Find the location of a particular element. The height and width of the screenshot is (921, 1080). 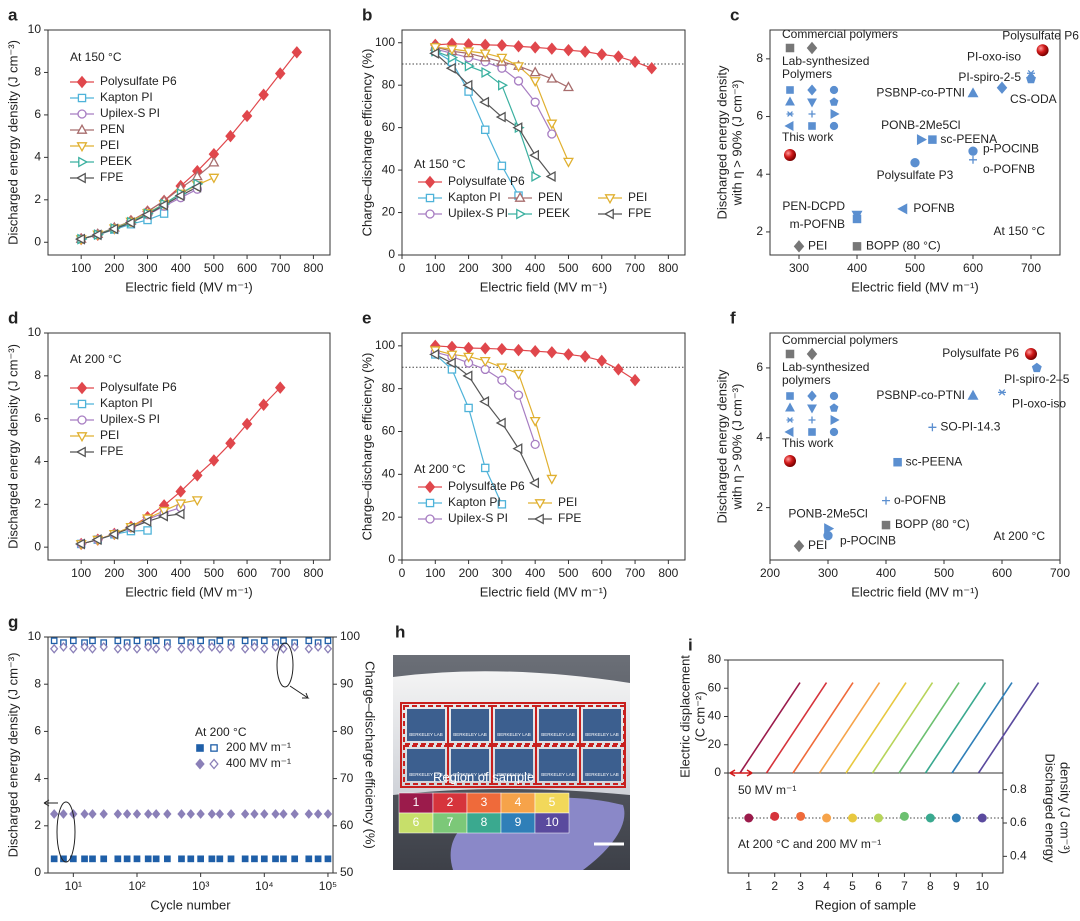

y-tick-label: 60 is located at coordinates (389, 431).